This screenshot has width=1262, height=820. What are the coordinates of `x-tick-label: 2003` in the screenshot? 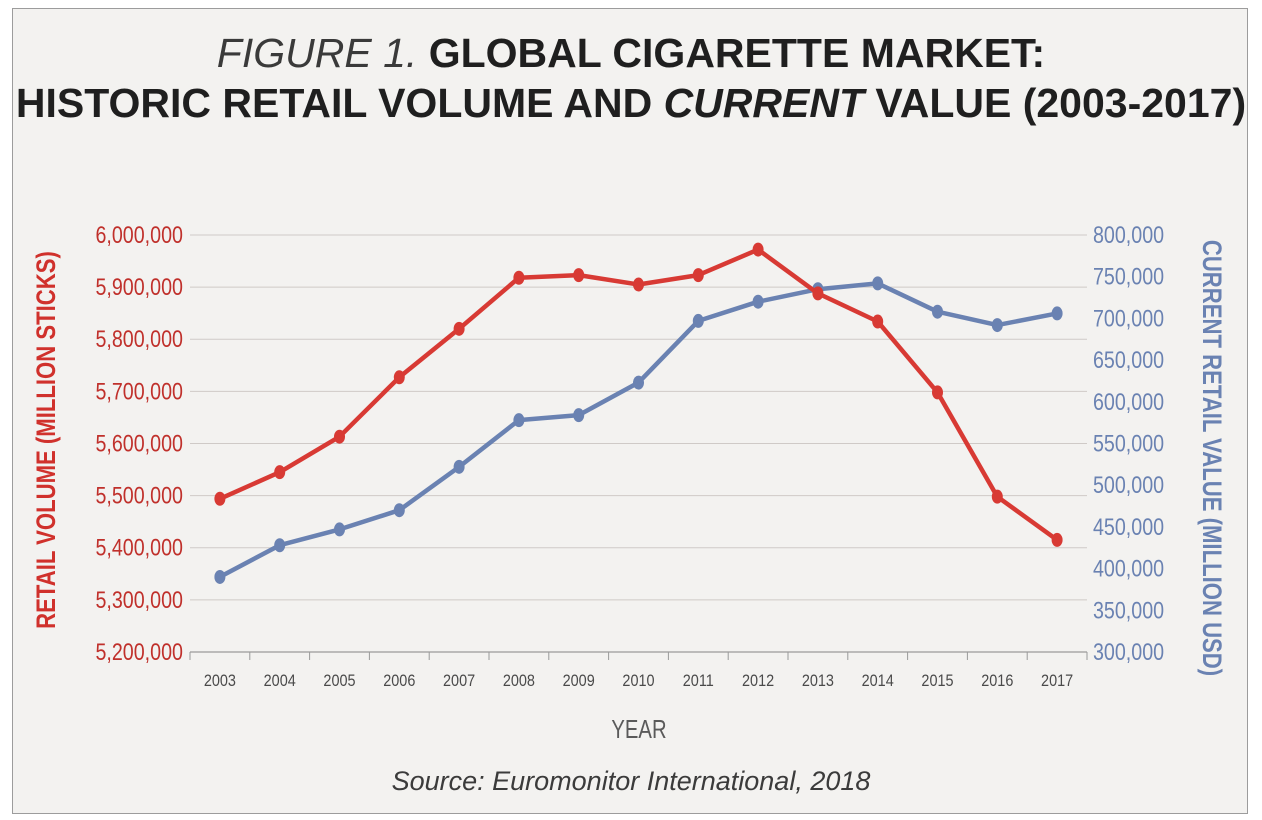 It's located at (220, 681).